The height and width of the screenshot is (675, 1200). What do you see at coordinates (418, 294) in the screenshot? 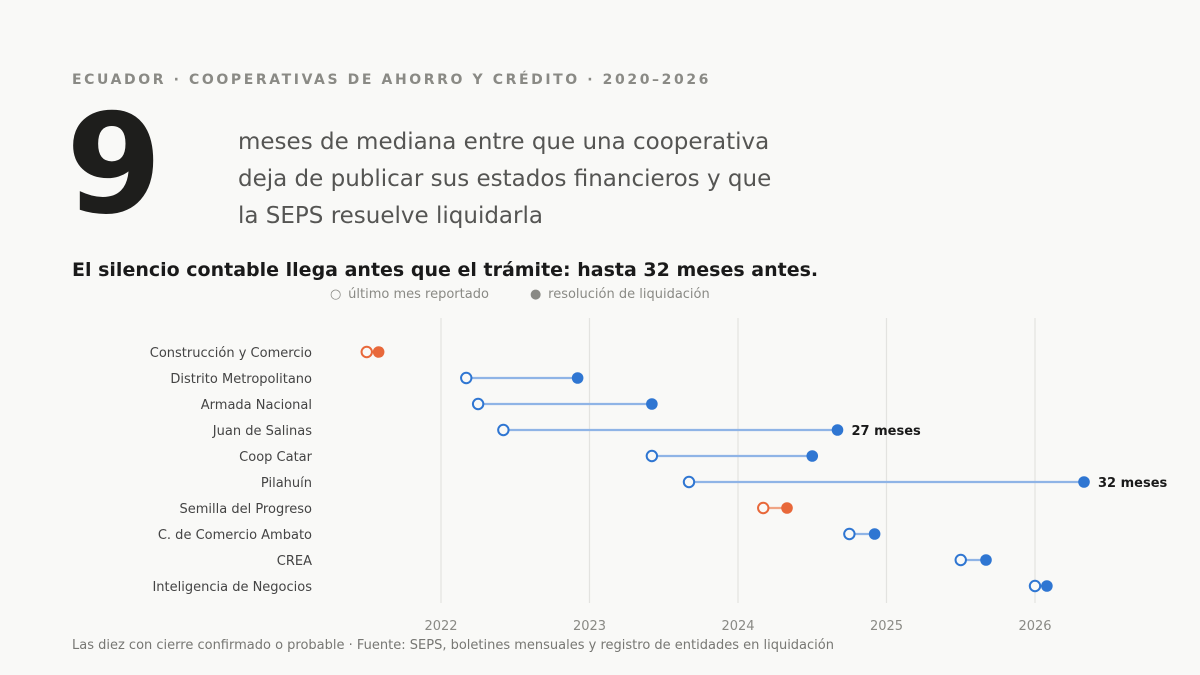
I see `legend-label-last-report: último mes reportado` at bounding box center [418, 294].